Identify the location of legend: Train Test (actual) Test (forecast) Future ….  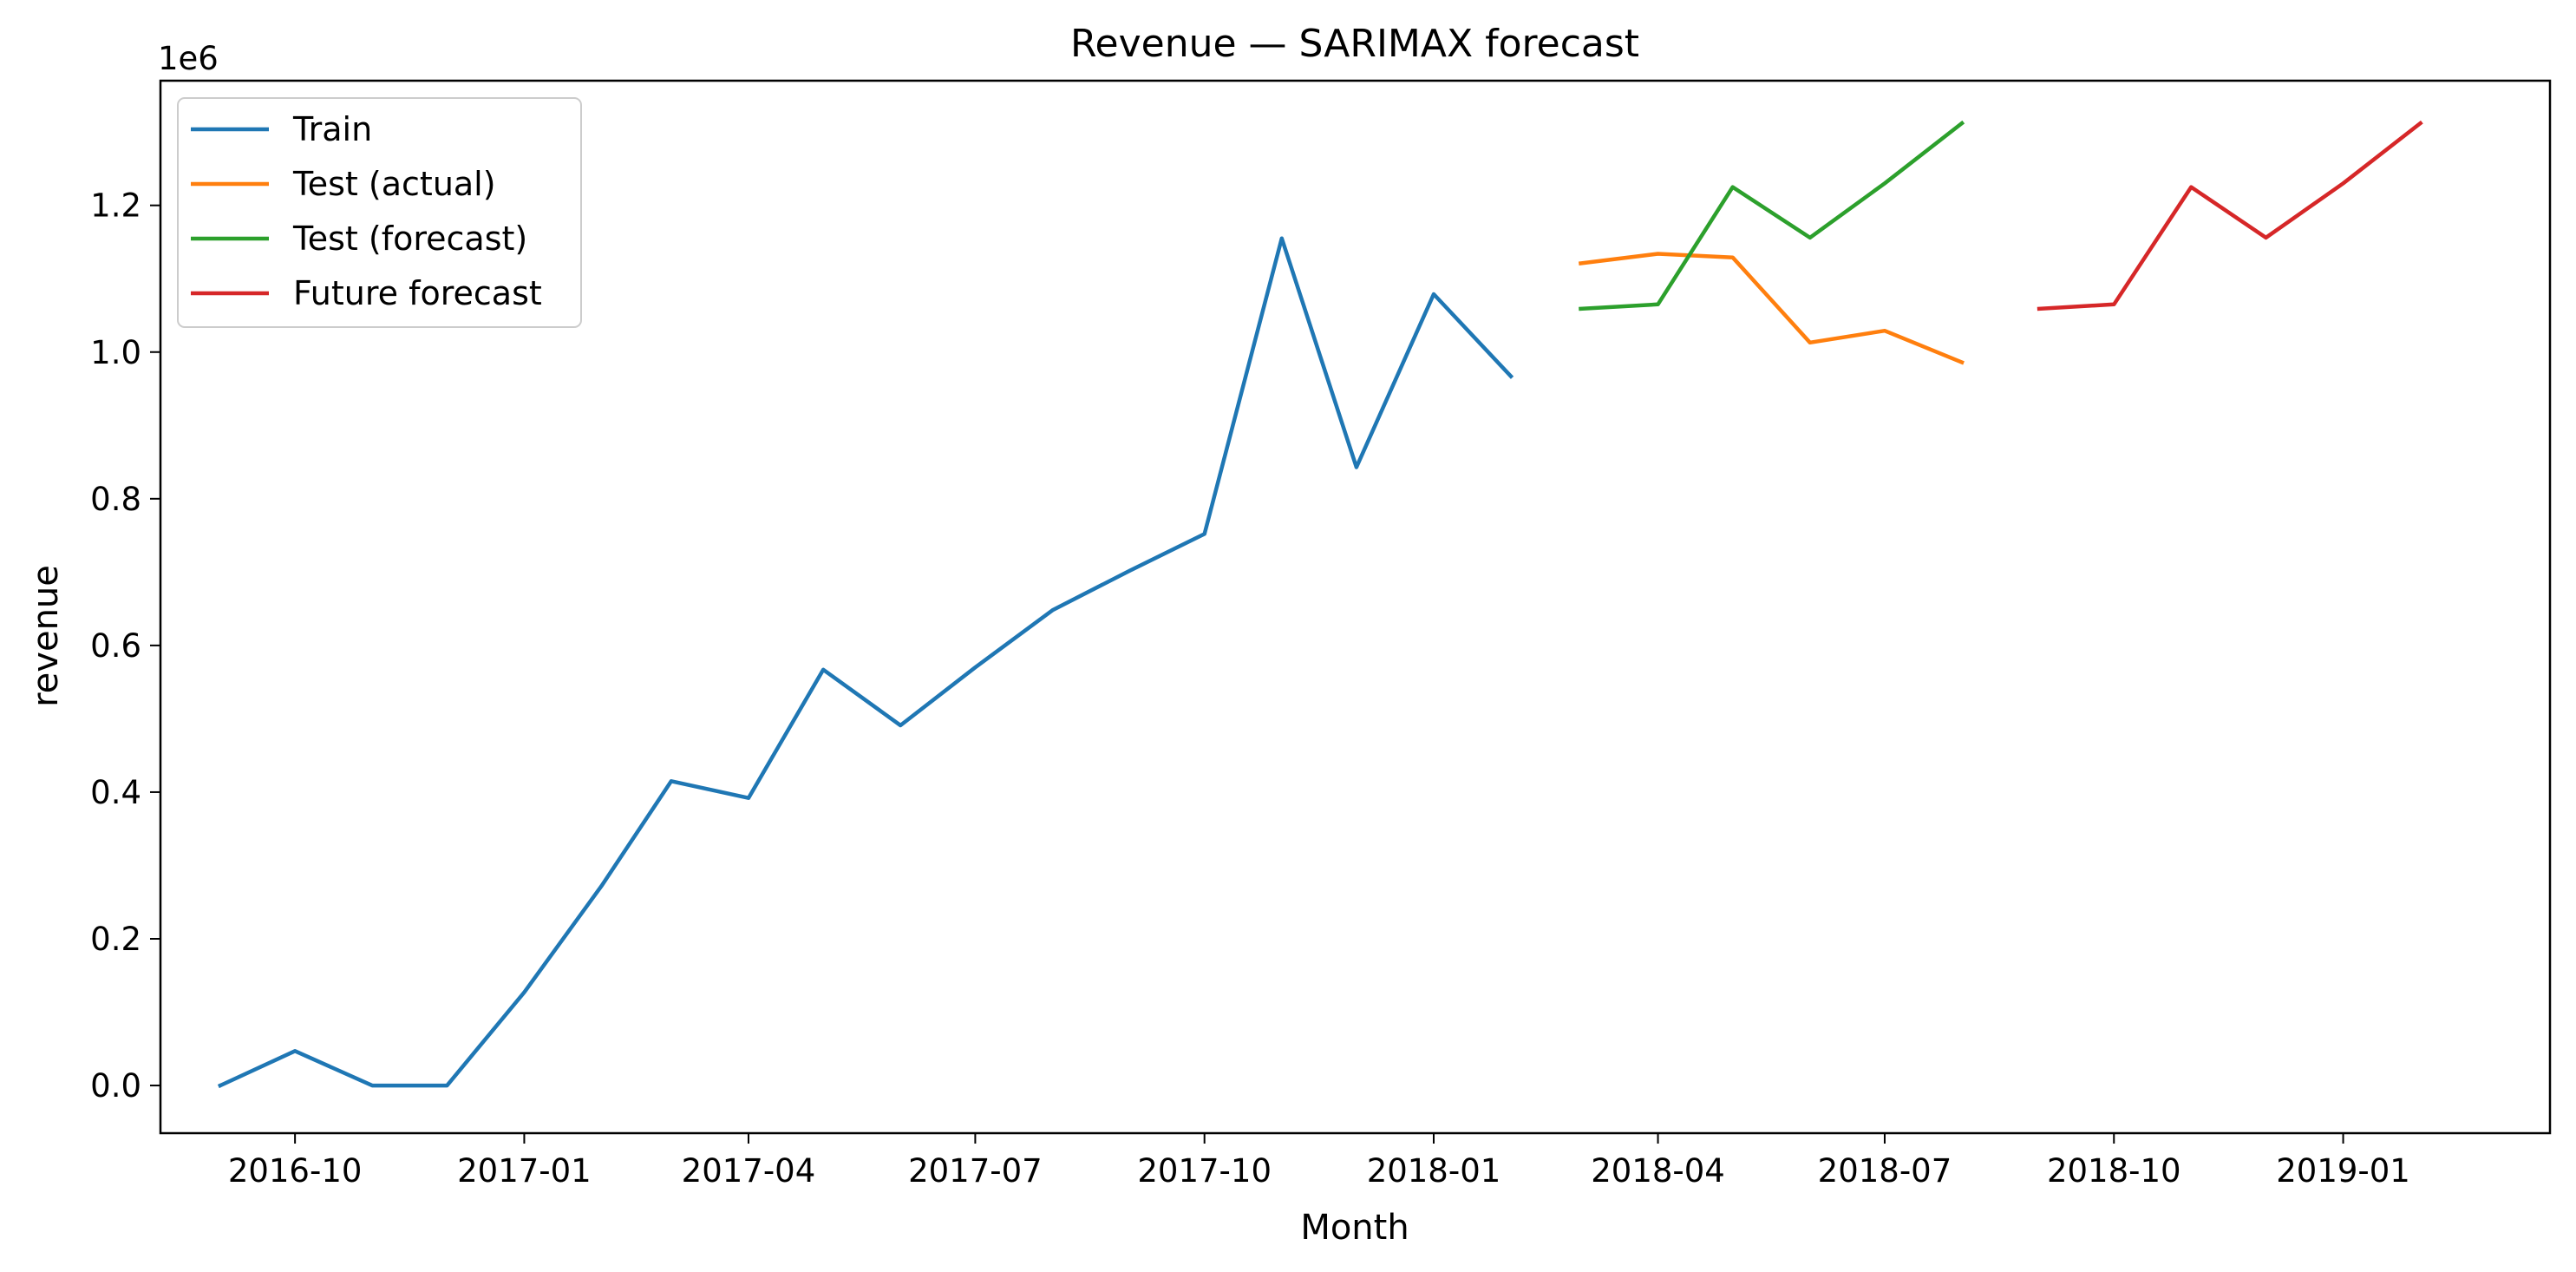
(379, 212).